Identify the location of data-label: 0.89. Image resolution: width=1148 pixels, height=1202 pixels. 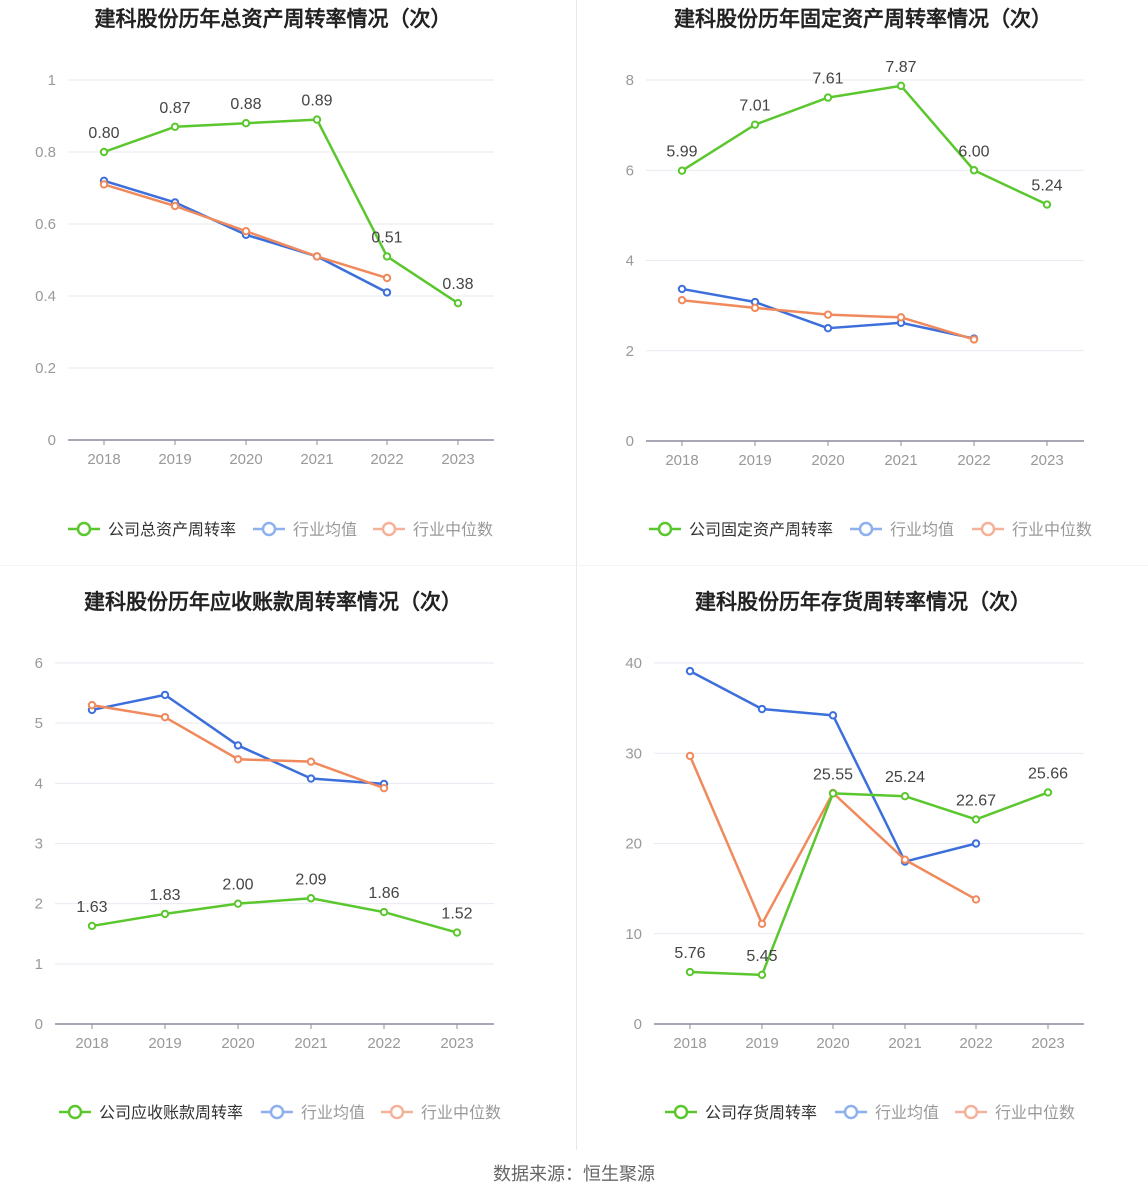
(316, 101).